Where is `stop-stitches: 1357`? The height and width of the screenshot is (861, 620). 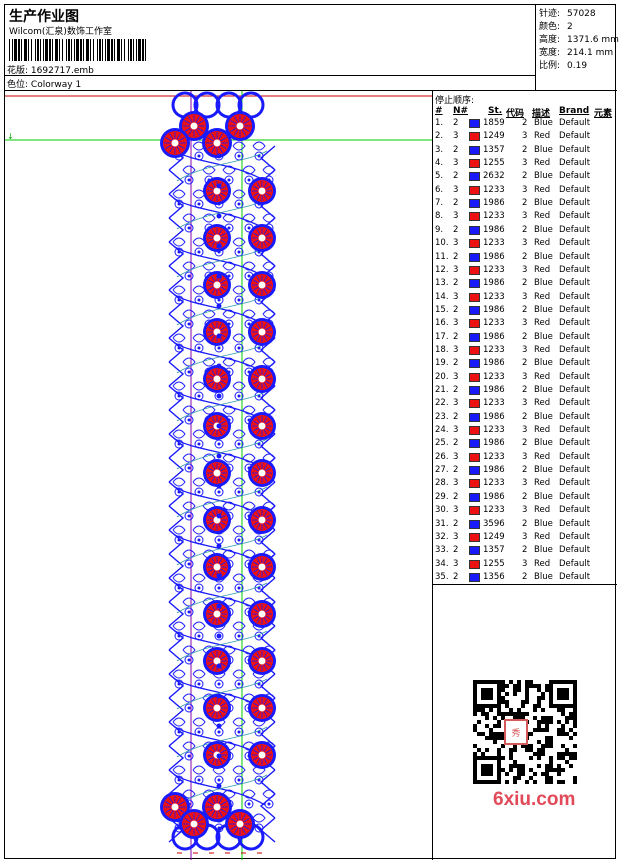 stop-stitches: 1357 is located at coordinates (494, 550).